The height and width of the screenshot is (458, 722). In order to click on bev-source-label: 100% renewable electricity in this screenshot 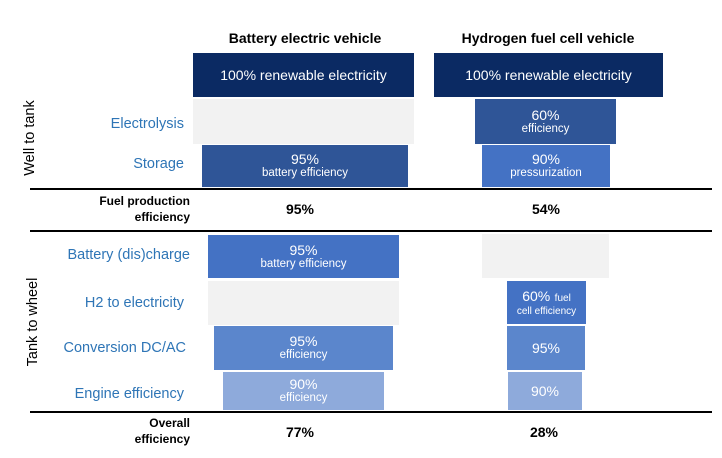, I will do `click(303, 74)`.